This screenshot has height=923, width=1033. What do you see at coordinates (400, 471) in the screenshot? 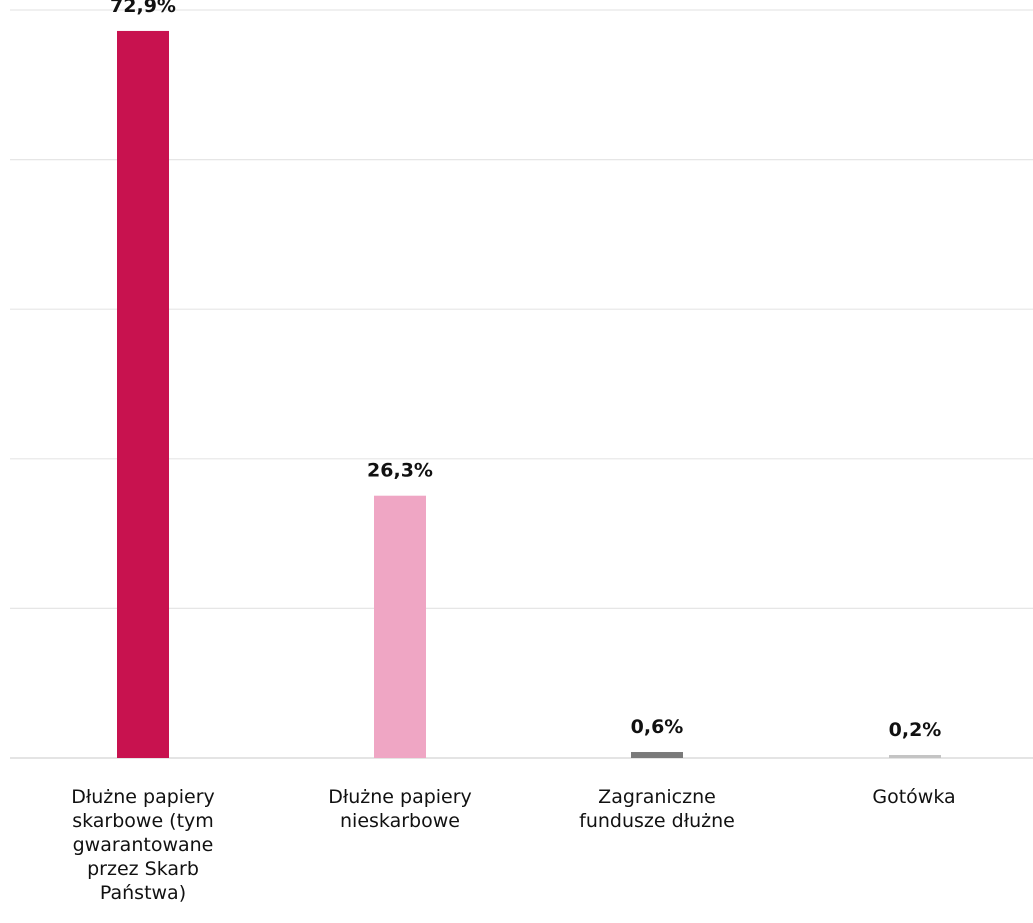
I see `data-label: 26,3%` at bounding box center [400, 471].